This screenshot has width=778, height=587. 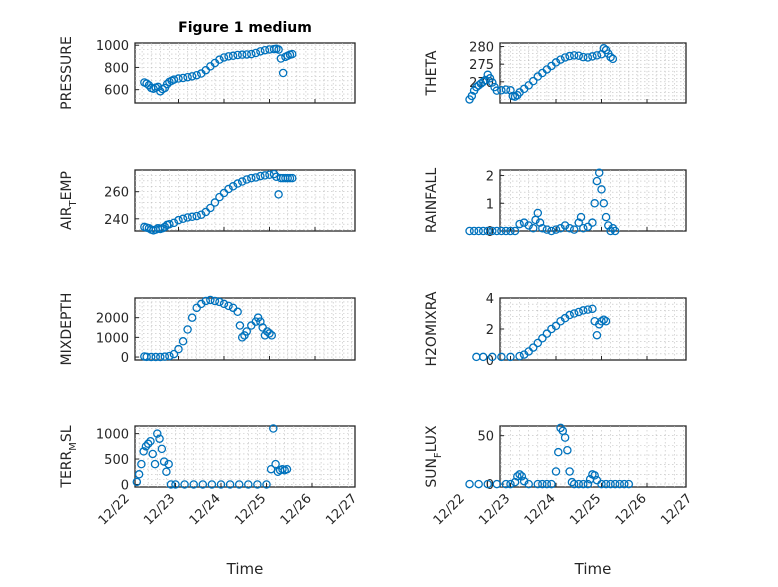 What do you see at coordinates (205, 509) in the screenshot?
I see `x-tick-label: 12/24` at bounding box center [205, 509].